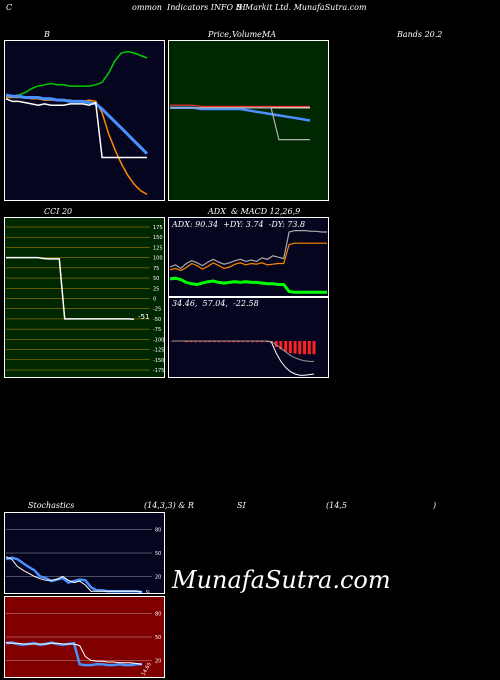  Describe the element at coordinates (143, 317) in the screenshot. I see `cci-last-value: -51` at that location.